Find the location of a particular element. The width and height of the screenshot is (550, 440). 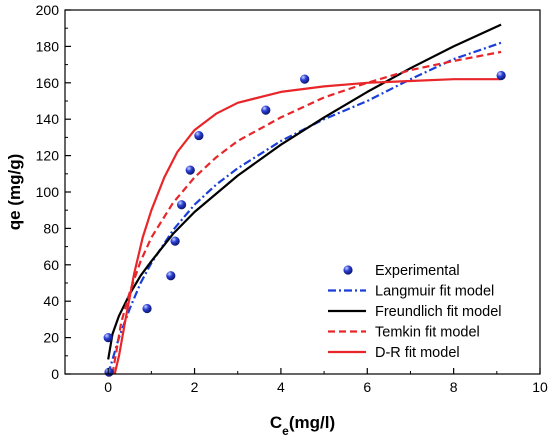

y-tick-label: 180 is located at coordinates (48, 46).